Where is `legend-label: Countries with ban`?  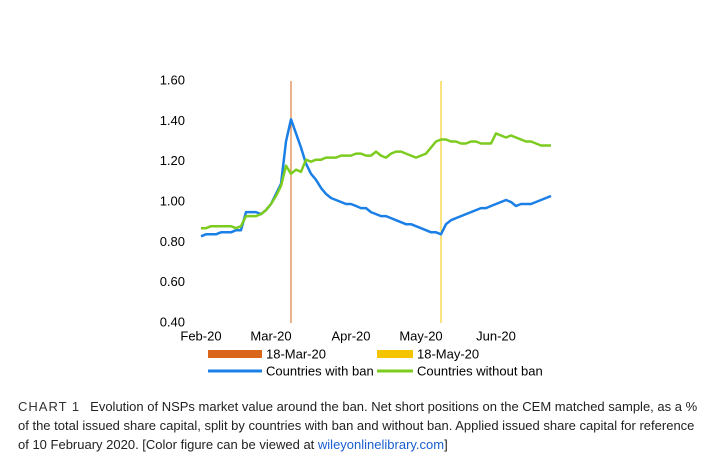 legend-label: Countries with ban is located at coordinates (320, 370).